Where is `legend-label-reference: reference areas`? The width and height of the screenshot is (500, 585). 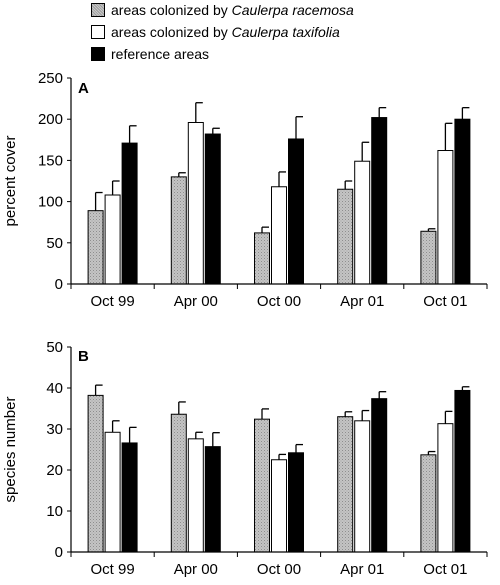 legend-label-reference: reference areas is located at coordinates (160, 54).